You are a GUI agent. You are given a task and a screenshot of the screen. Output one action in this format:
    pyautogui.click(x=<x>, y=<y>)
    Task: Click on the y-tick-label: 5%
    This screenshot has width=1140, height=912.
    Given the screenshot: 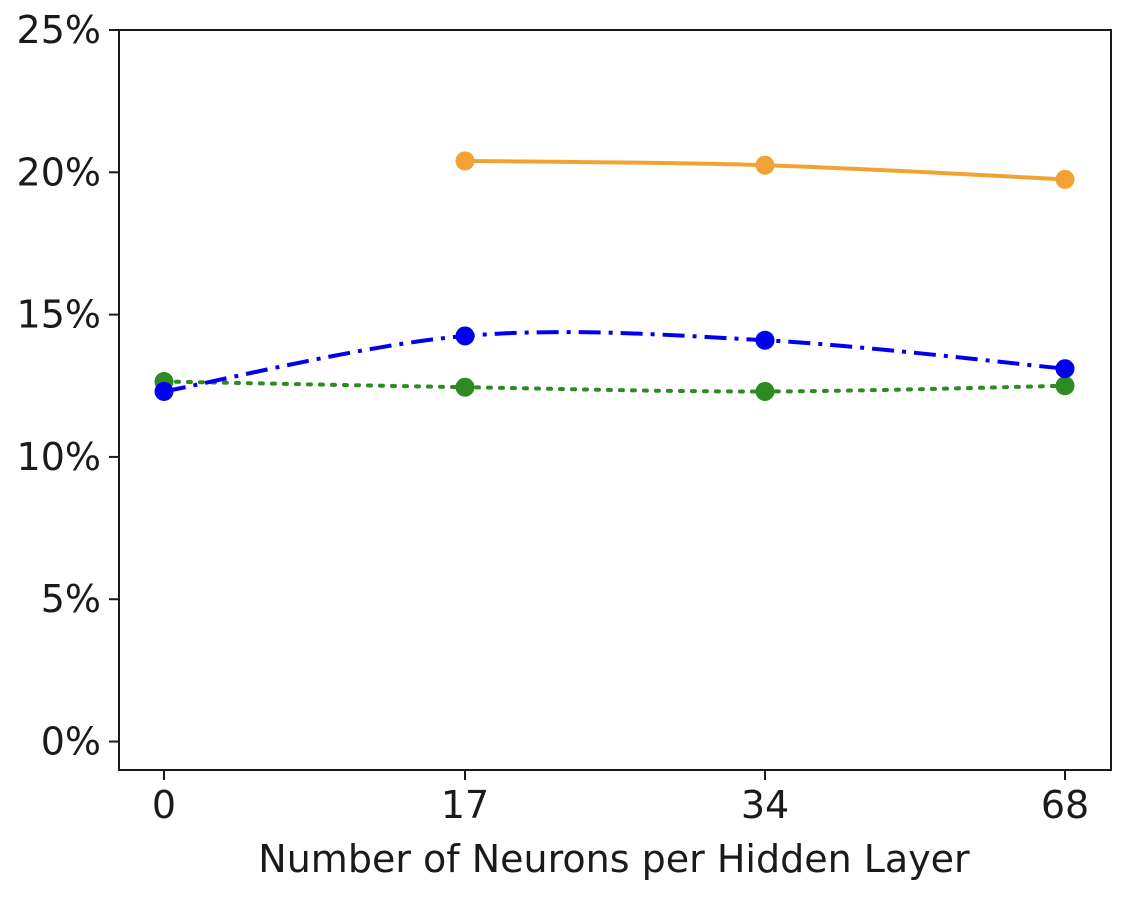 What is the action you would take?
    pyautogui.click(x=71, y=599)
    